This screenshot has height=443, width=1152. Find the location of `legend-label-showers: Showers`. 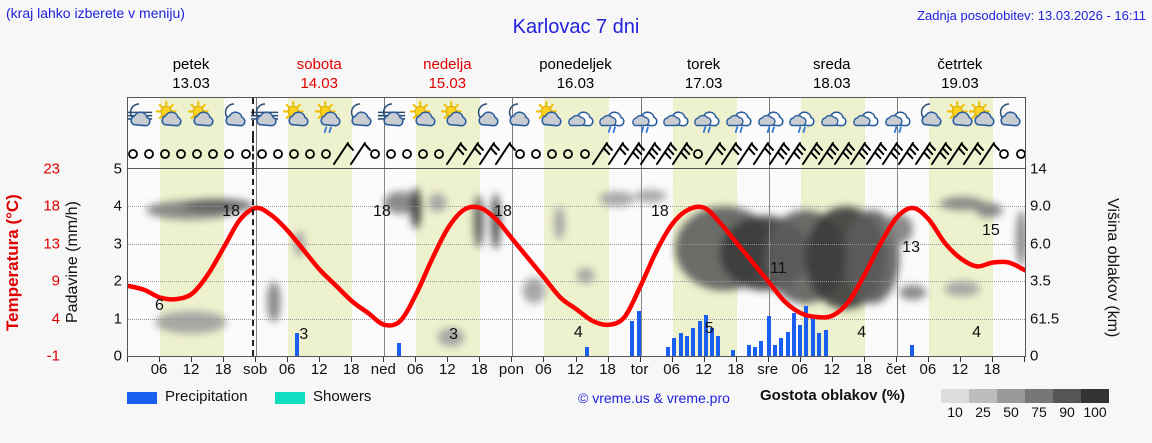

legend-label-showers: Showers is located at coordinates (342, 396).